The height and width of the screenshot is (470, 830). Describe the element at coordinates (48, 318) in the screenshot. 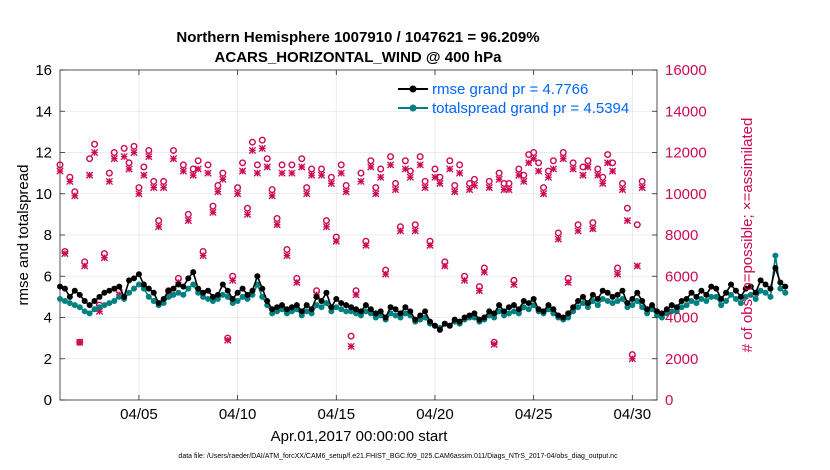

I see `y-left-tick-label: 4` at that location.